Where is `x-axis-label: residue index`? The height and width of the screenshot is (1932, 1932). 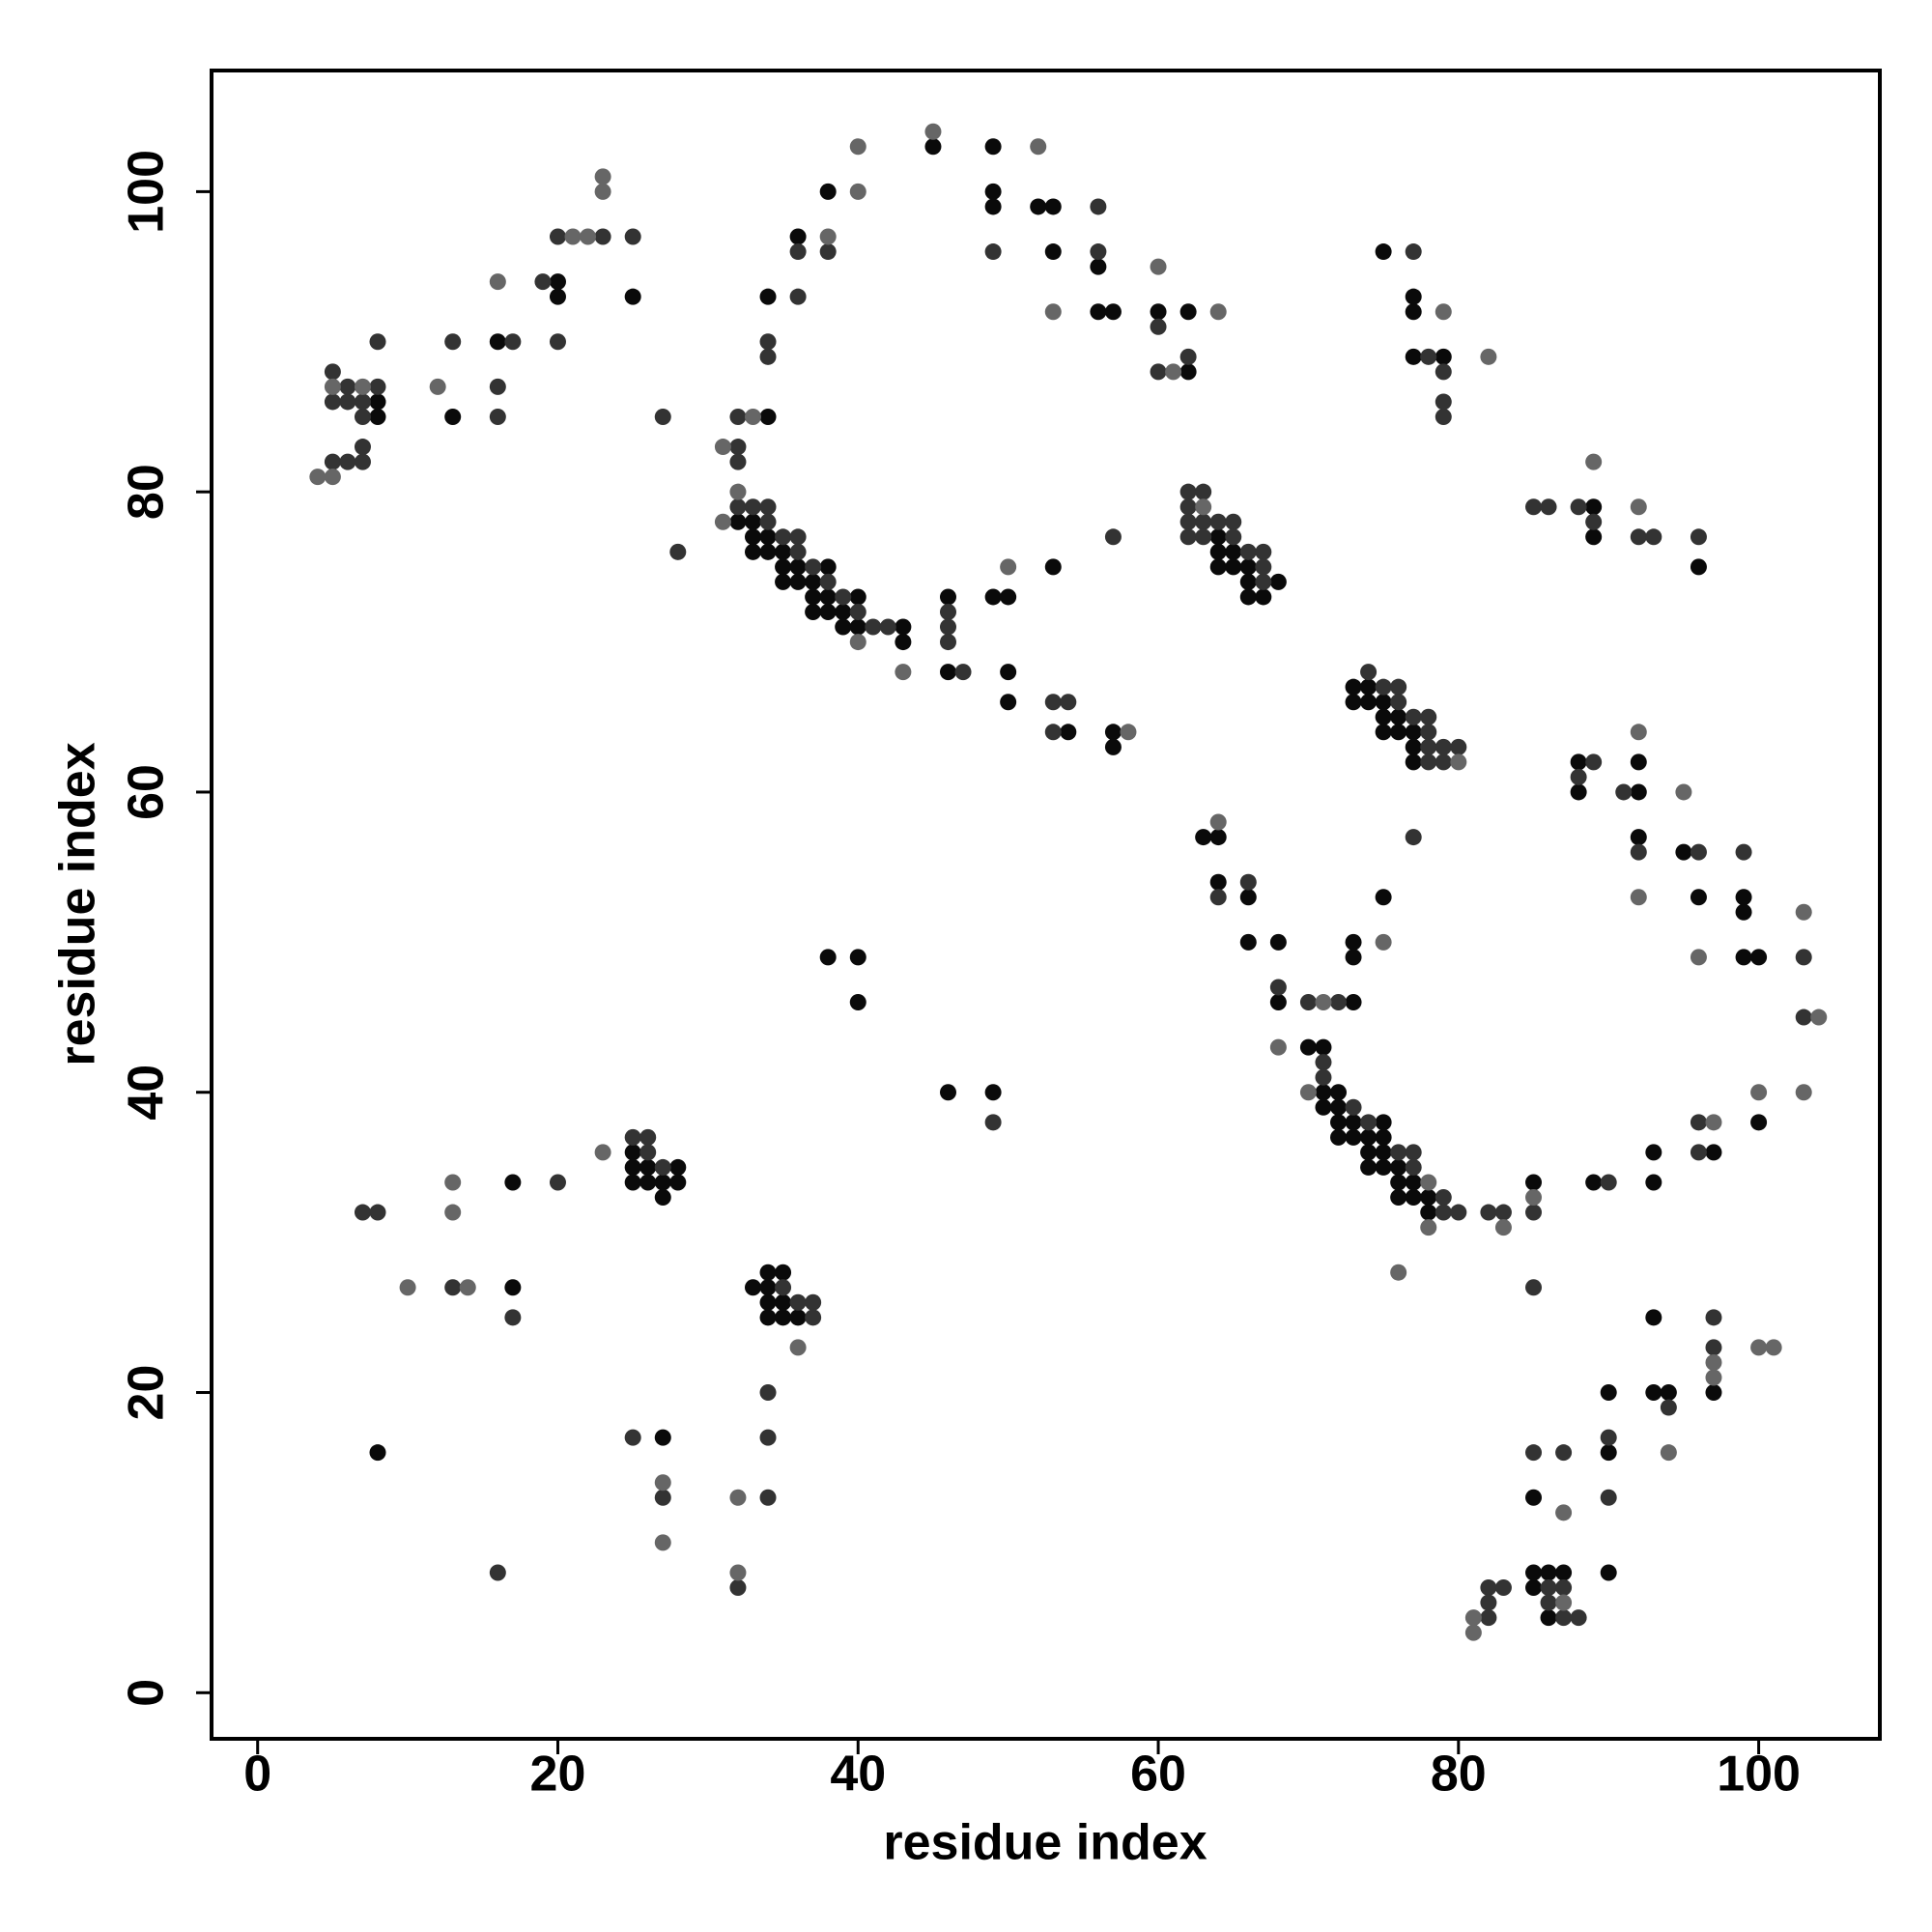
x-axis-label: residue index is located at coordinates (1045, 1843).